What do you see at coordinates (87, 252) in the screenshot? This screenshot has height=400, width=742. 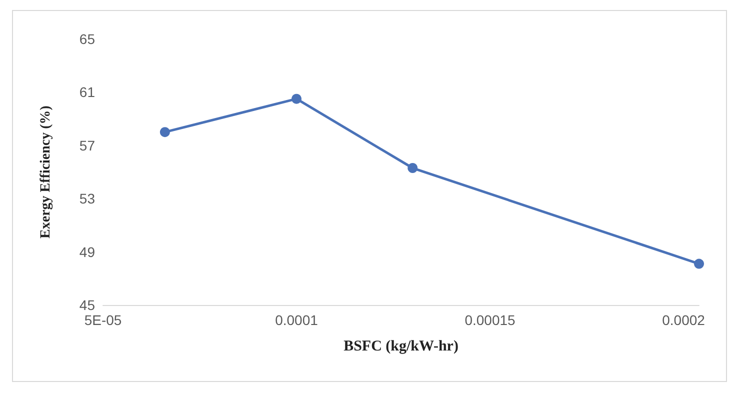 I see `y-tick-label: 49` at bounding box center [87, 252].